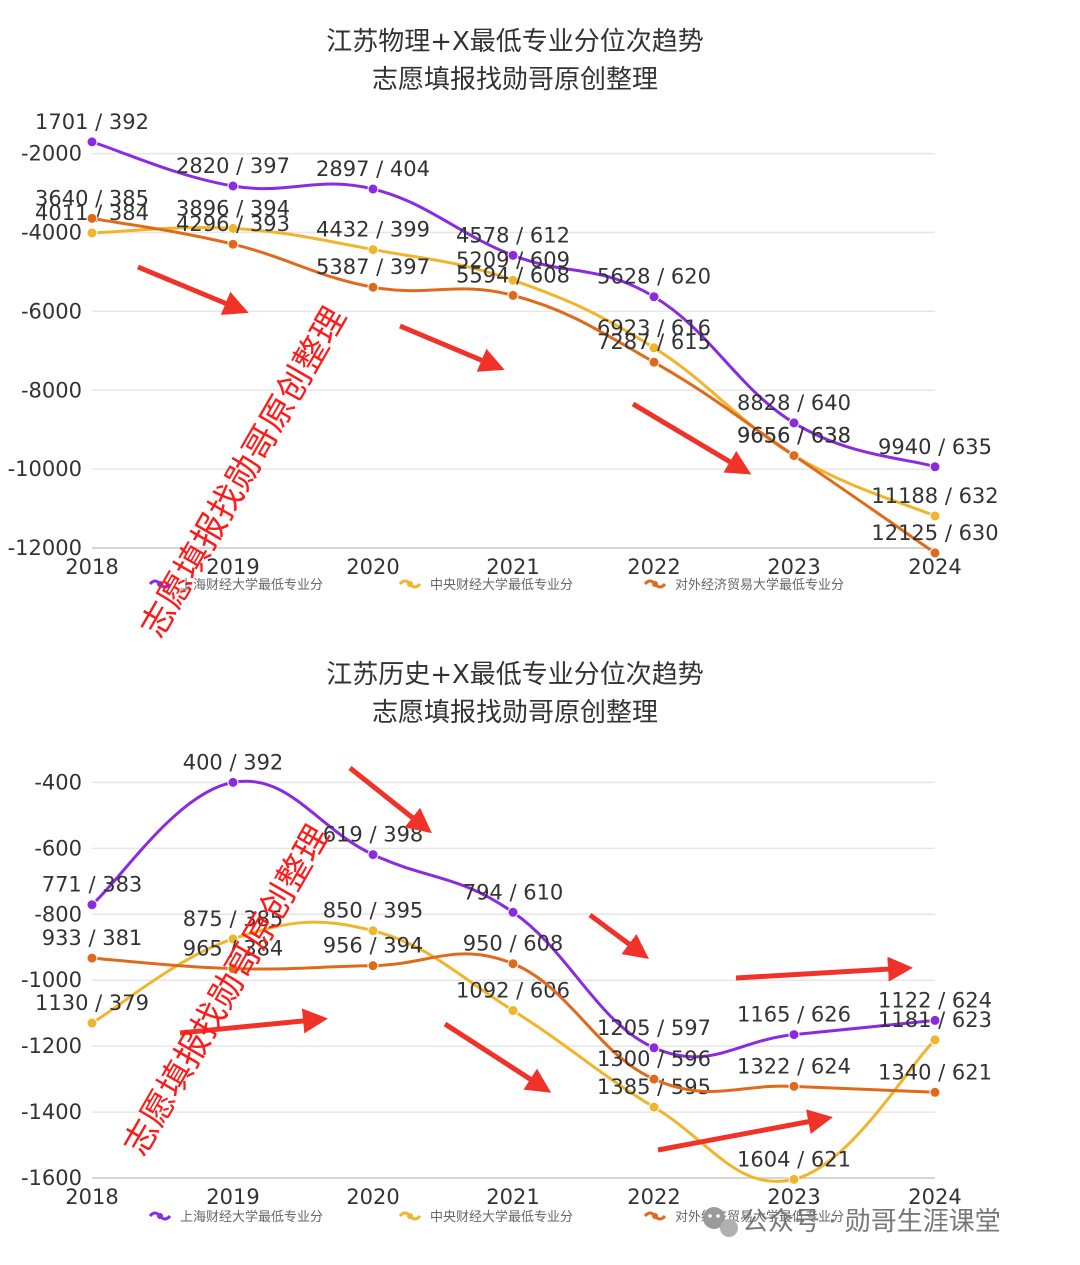 The width and height of the screenshot is (1080, 1265). What do you see at coordinates (794, 1066) in the screenshot?
I see `data-label: 1322 / 624` at bounding box center [794, 1066].